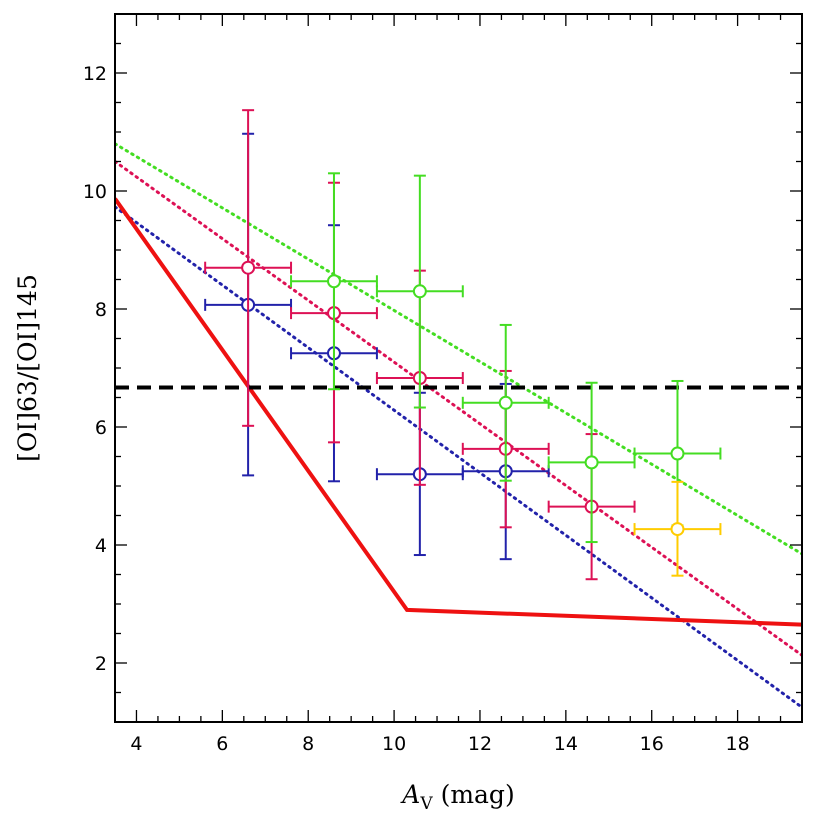 The width and height of the screenshot is (814, 826). I want to click on y-tick-label: 2, so click(101, 664).